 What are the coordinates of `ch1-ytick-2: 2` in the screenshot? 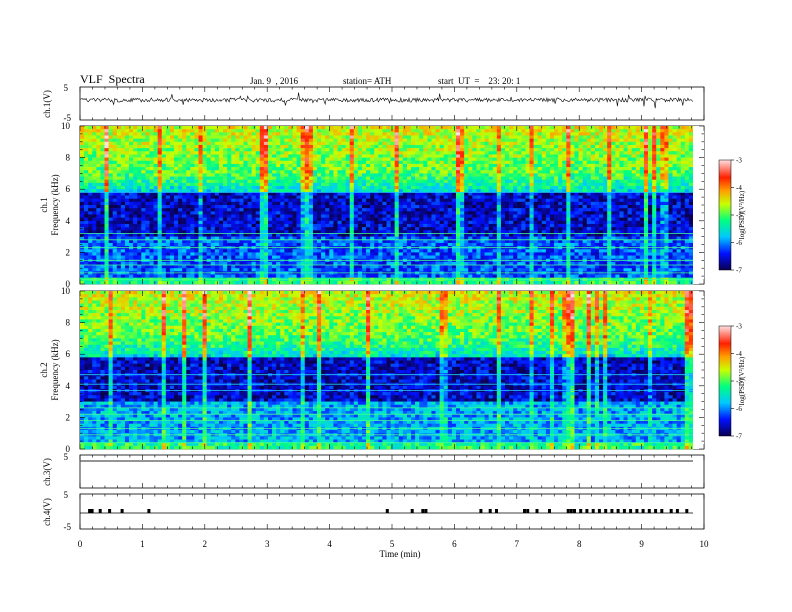 It's located at (68, 252).